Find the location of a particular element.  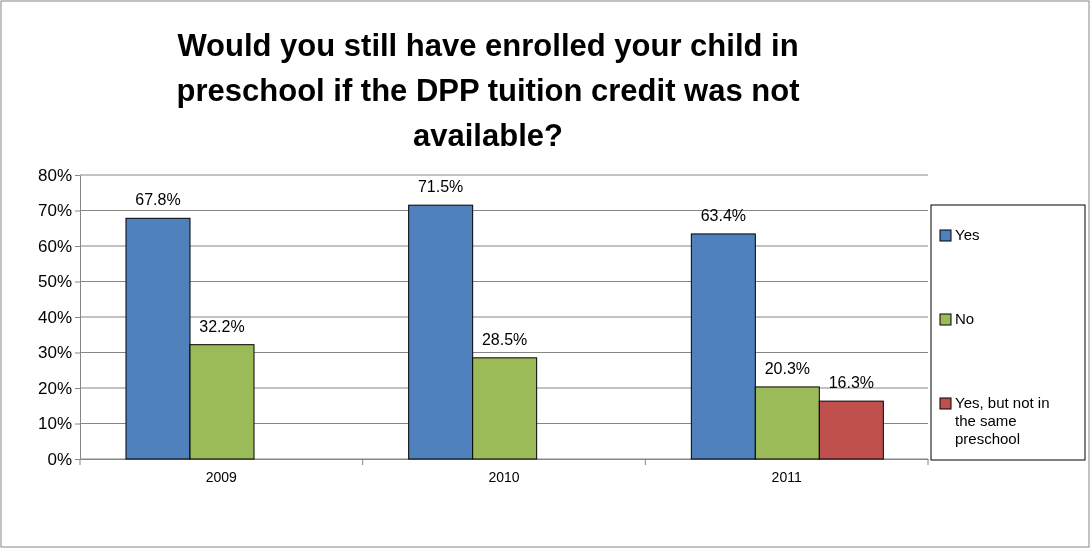

y-tick-label: 20% is located at coordinates (54, 388).